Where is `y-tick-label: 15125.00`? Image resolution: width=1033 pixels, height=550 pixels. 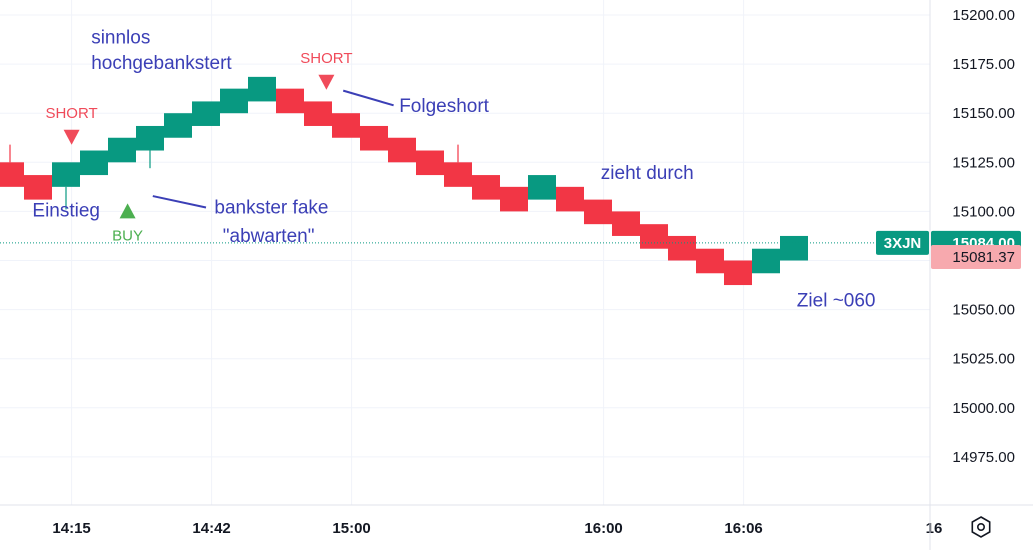 y-tick-label: 15125.00 is located at coordinates (983, 162).